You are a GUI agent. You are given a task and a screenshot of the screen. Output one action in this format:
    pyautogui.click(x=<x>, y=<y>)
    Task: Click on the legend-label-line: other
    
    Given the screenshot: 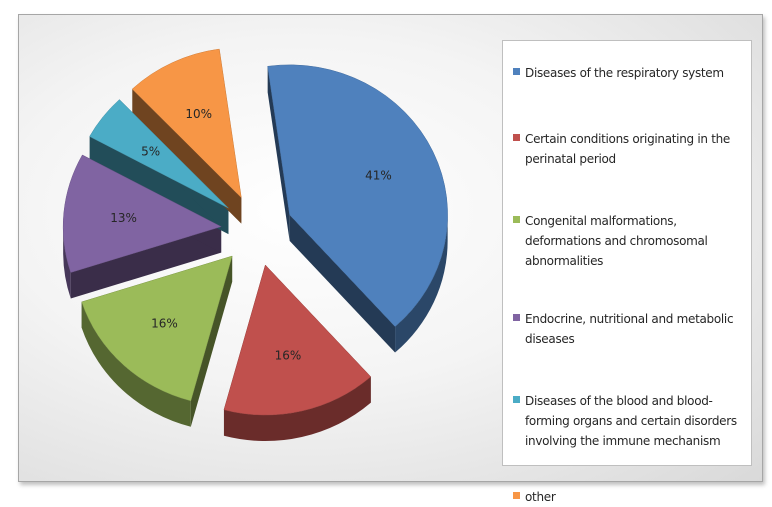 What is the action you would take?
    pyautogui.click(x=540, y=497)
    